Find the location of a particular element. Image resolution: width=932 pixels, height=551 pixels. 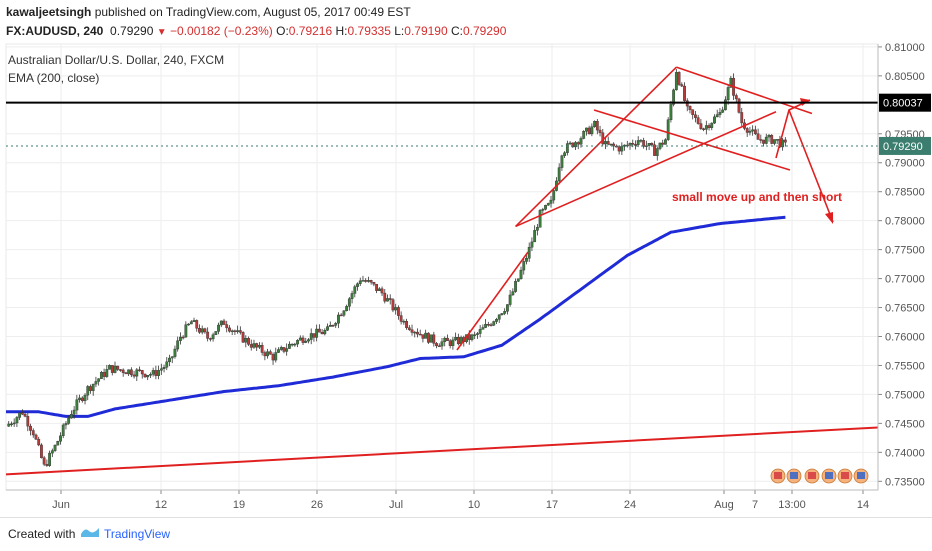

impulse-line is located at coordinates (492, 301).